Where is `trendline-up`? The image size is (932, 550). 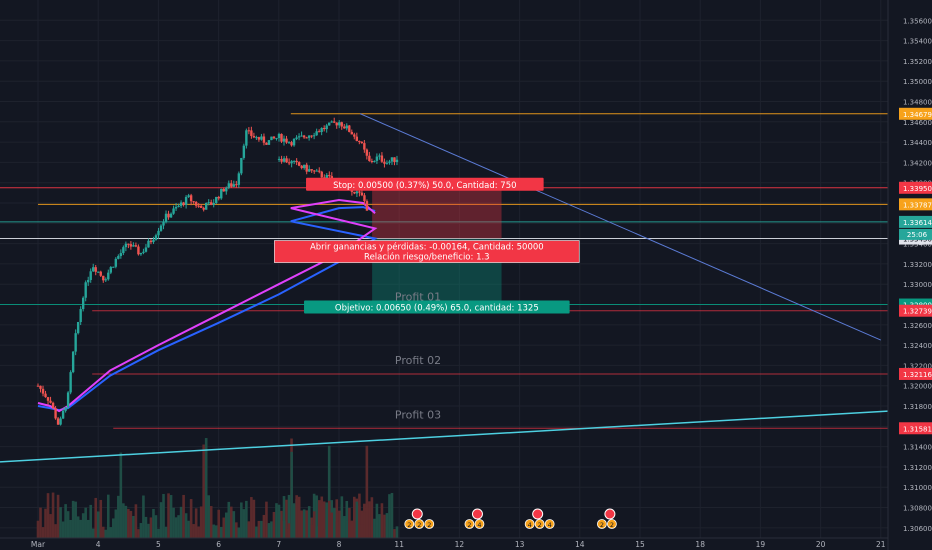
trendline-up is located at coordinates (444, 436).